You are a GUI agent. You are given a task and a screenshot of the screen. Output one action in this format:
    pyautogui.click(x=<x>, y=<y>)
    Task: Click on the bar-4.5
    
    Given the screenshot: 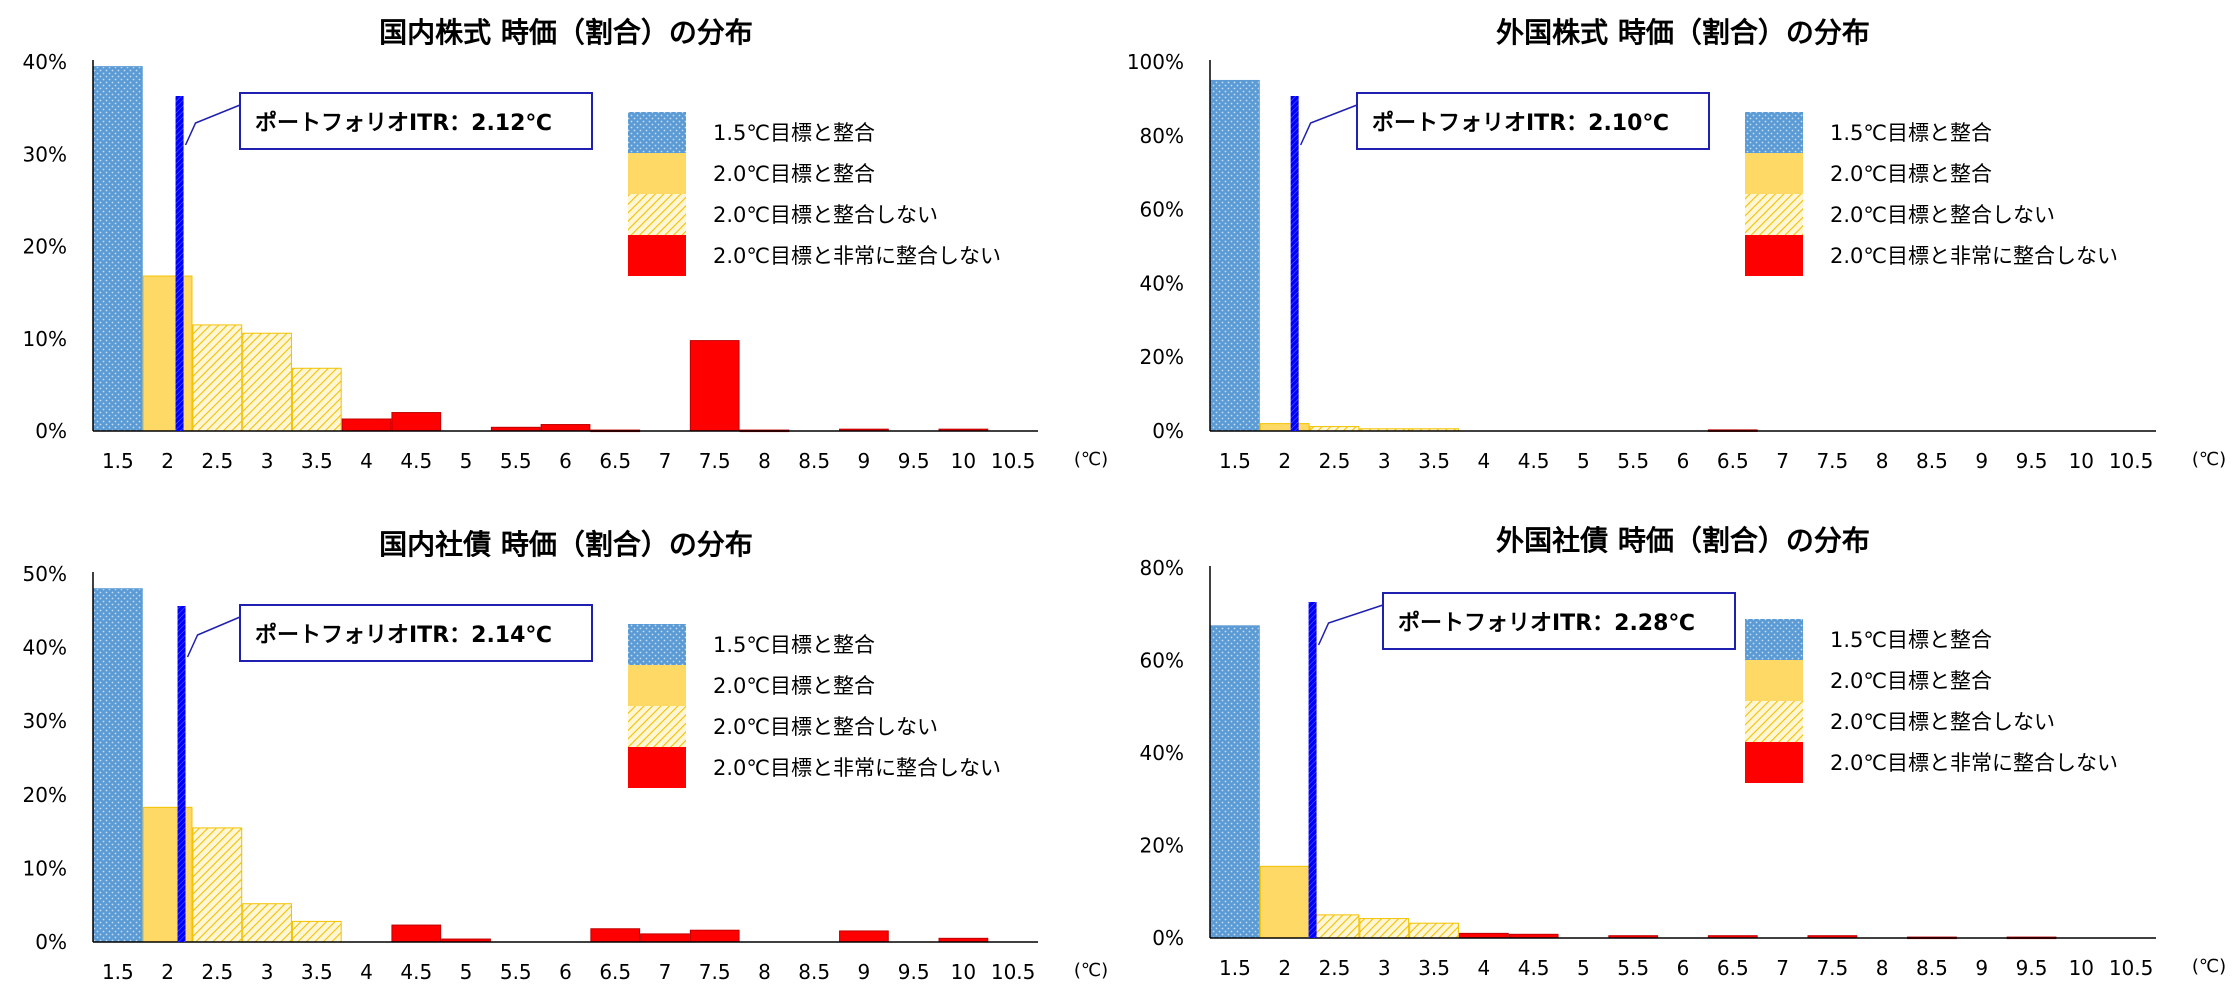 What is the action you would take?
    pyautogui.click(x=416, y=933)
    